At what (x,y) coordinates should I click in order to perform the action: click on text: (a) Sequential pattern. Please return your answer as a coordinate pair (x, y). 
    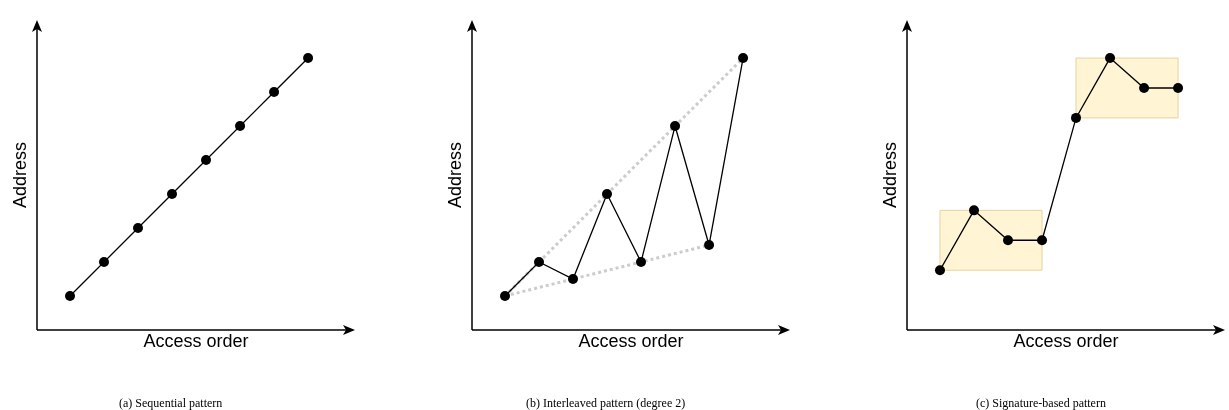
    Looking at the image, I should click on (171, 403).